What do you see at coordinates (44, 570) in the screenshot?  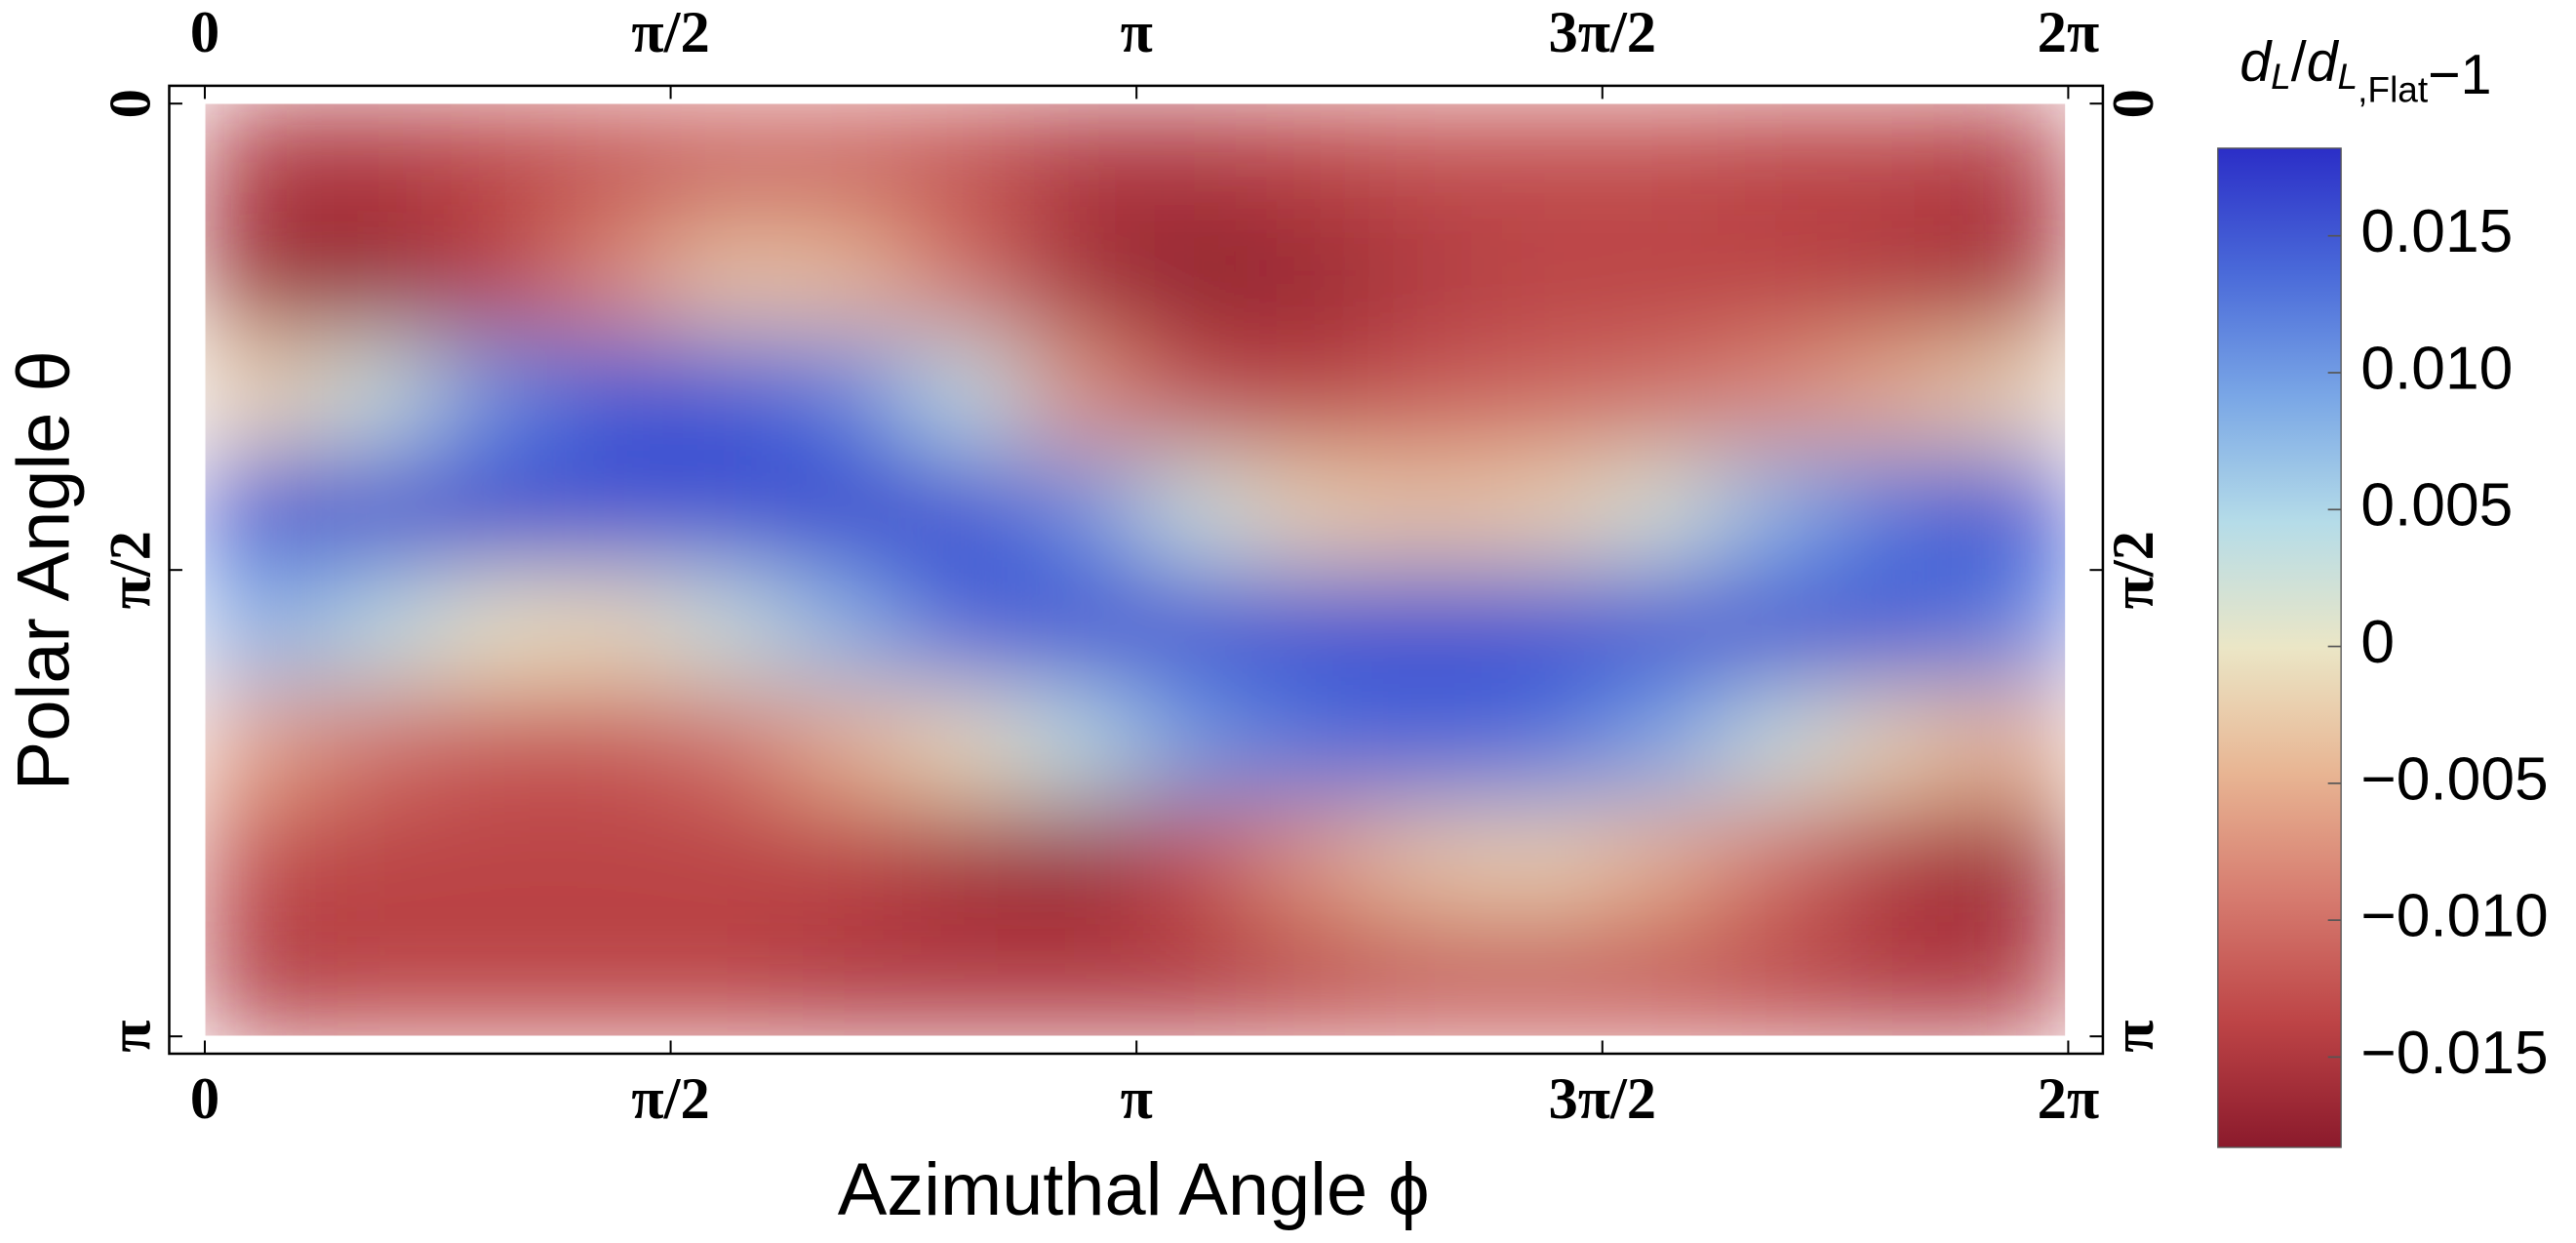 I see `y-axis-title: Polar Angle θ` at bounding box center [44, 570].